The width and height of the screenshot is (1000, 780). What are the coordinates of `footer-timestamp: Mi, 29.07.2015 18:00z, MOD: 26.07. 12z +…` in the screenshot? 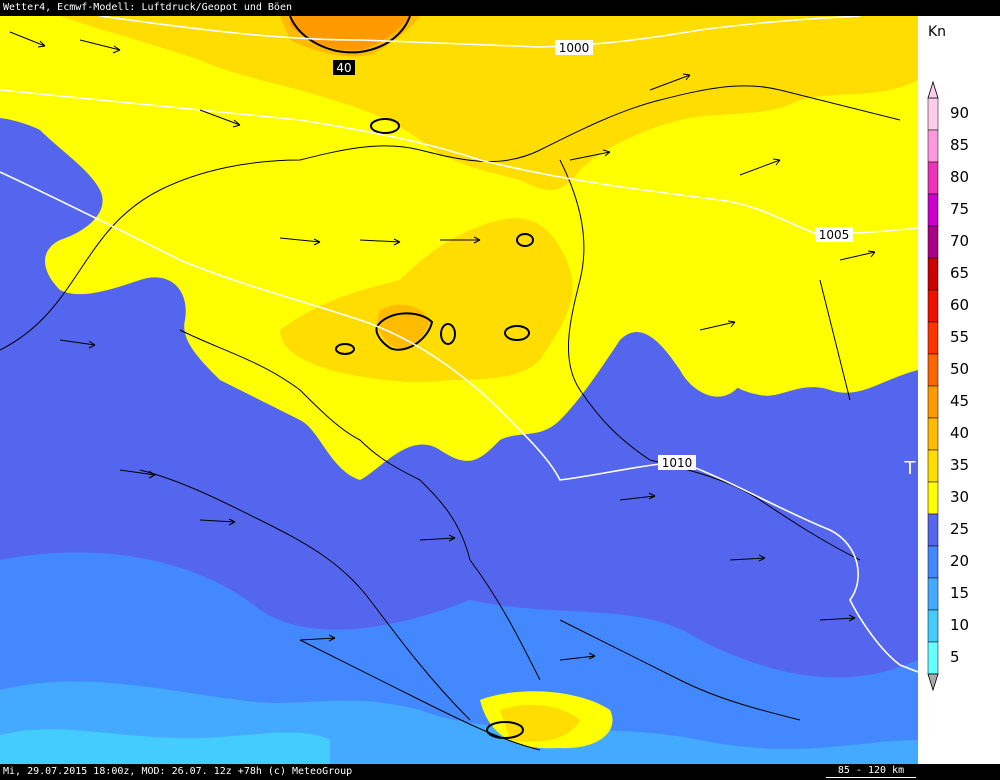 It's located at (178, 771).